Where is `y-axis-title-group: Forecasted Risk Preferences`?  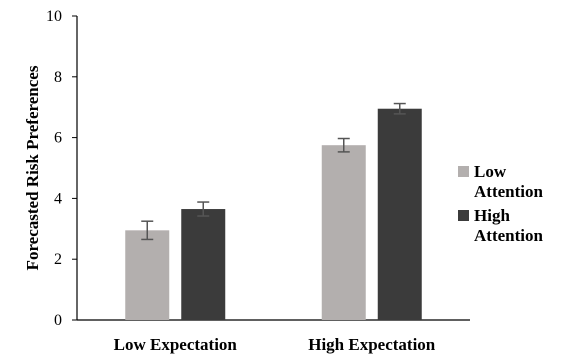 y-axis-title-group: Forecasted Risk Preferences is located at coordinates (32, 167).